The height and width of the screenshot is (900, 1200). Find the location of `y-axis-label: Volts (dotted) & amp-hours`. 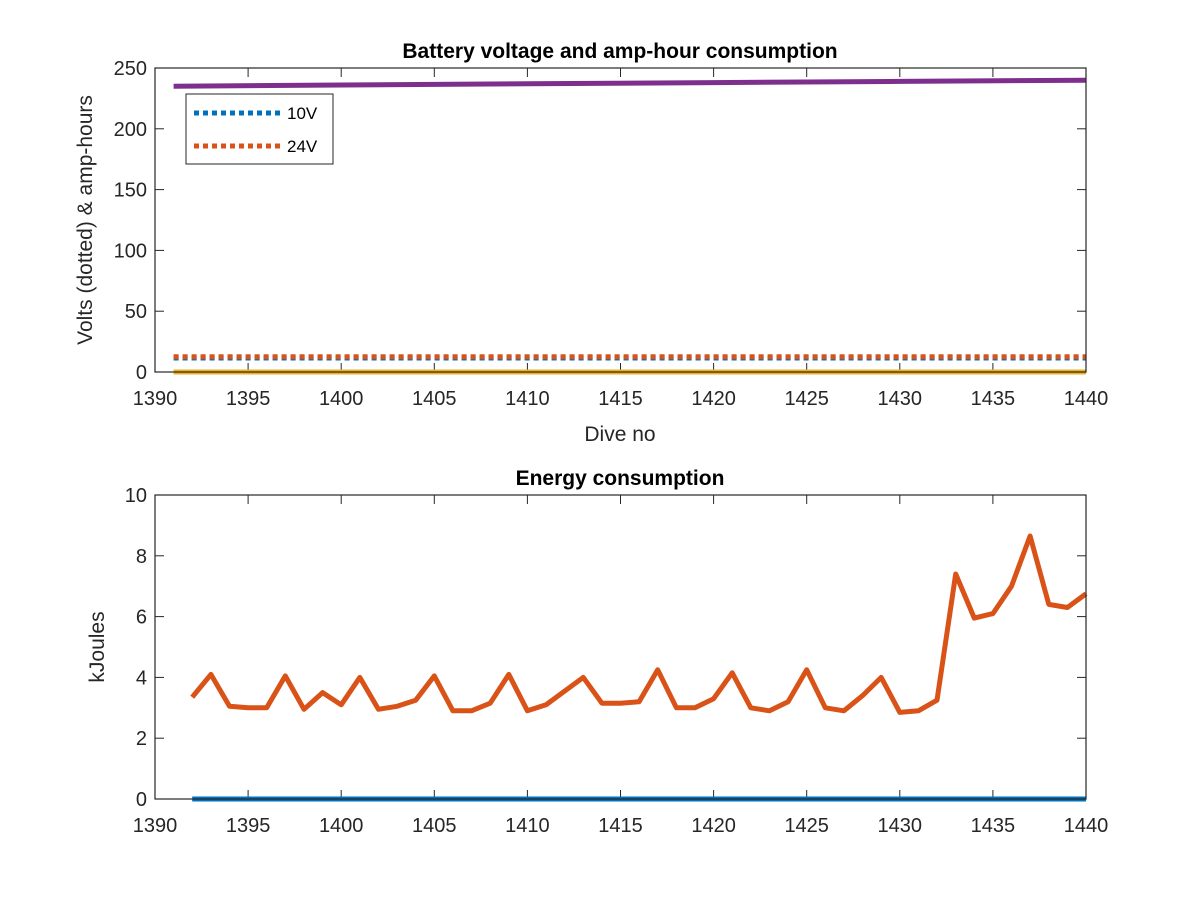

y-axis-label: Volts (dotted) & amp-hours is located at coordinates (85, 220).